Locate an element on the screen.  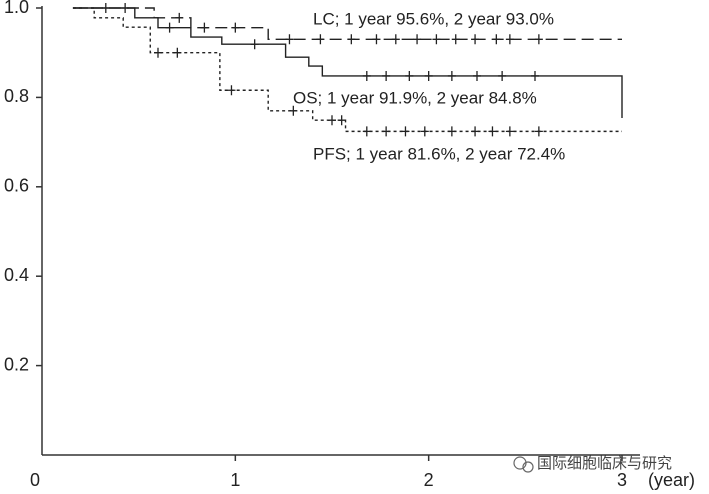
survival-curve is located at coordinates (347, 23).